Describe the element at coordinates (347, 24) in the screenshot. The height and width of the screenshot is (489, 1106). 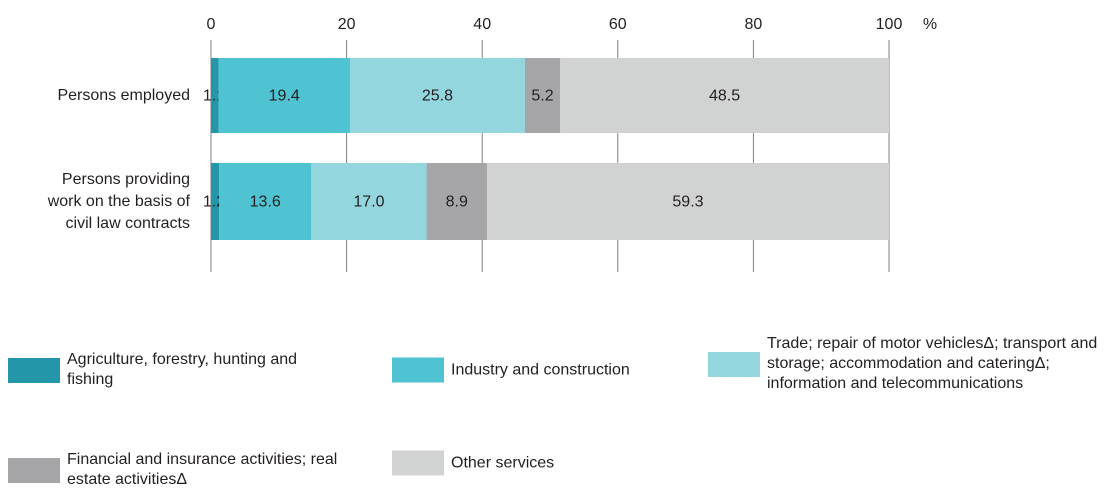
I see `x-tick-label: 20` at that location.